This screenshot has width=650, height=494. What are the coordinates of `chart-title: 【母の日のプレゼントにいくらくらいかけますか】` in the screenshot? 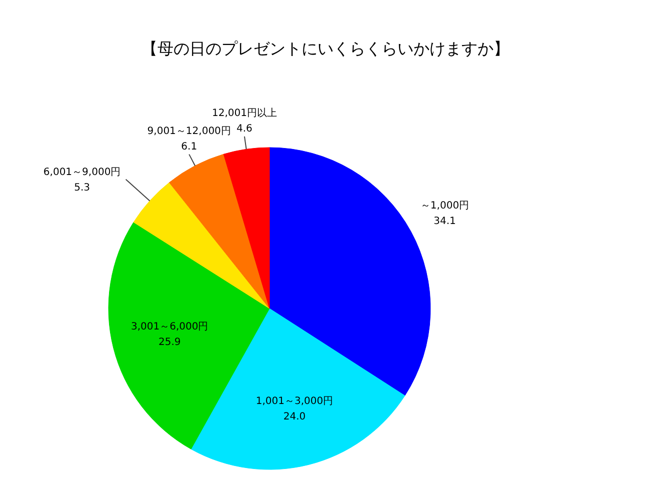 It's located at (326, 48).